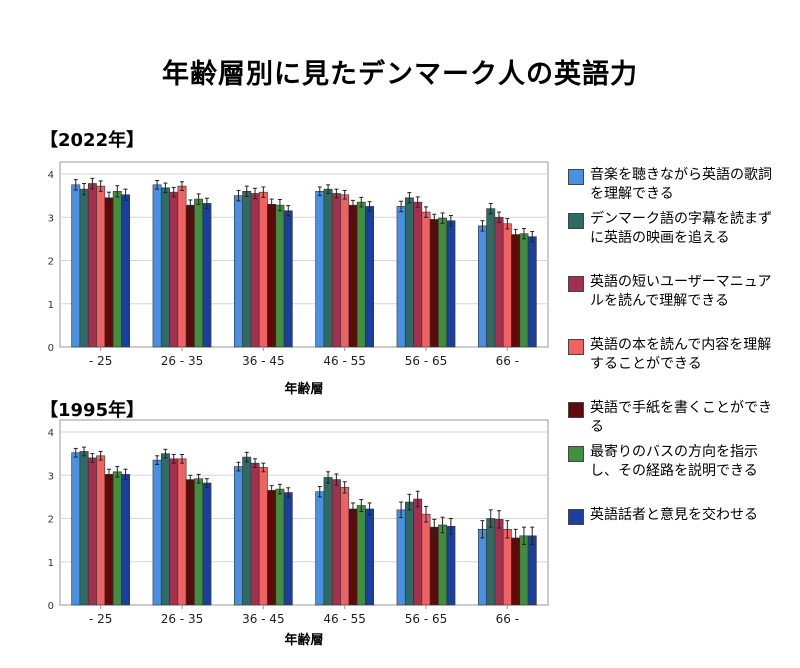 The height and width of the screenshot is (668, 800). I want to click on legend-label: 英語の本を読んで内容を理解することができる, so click(681, 354).